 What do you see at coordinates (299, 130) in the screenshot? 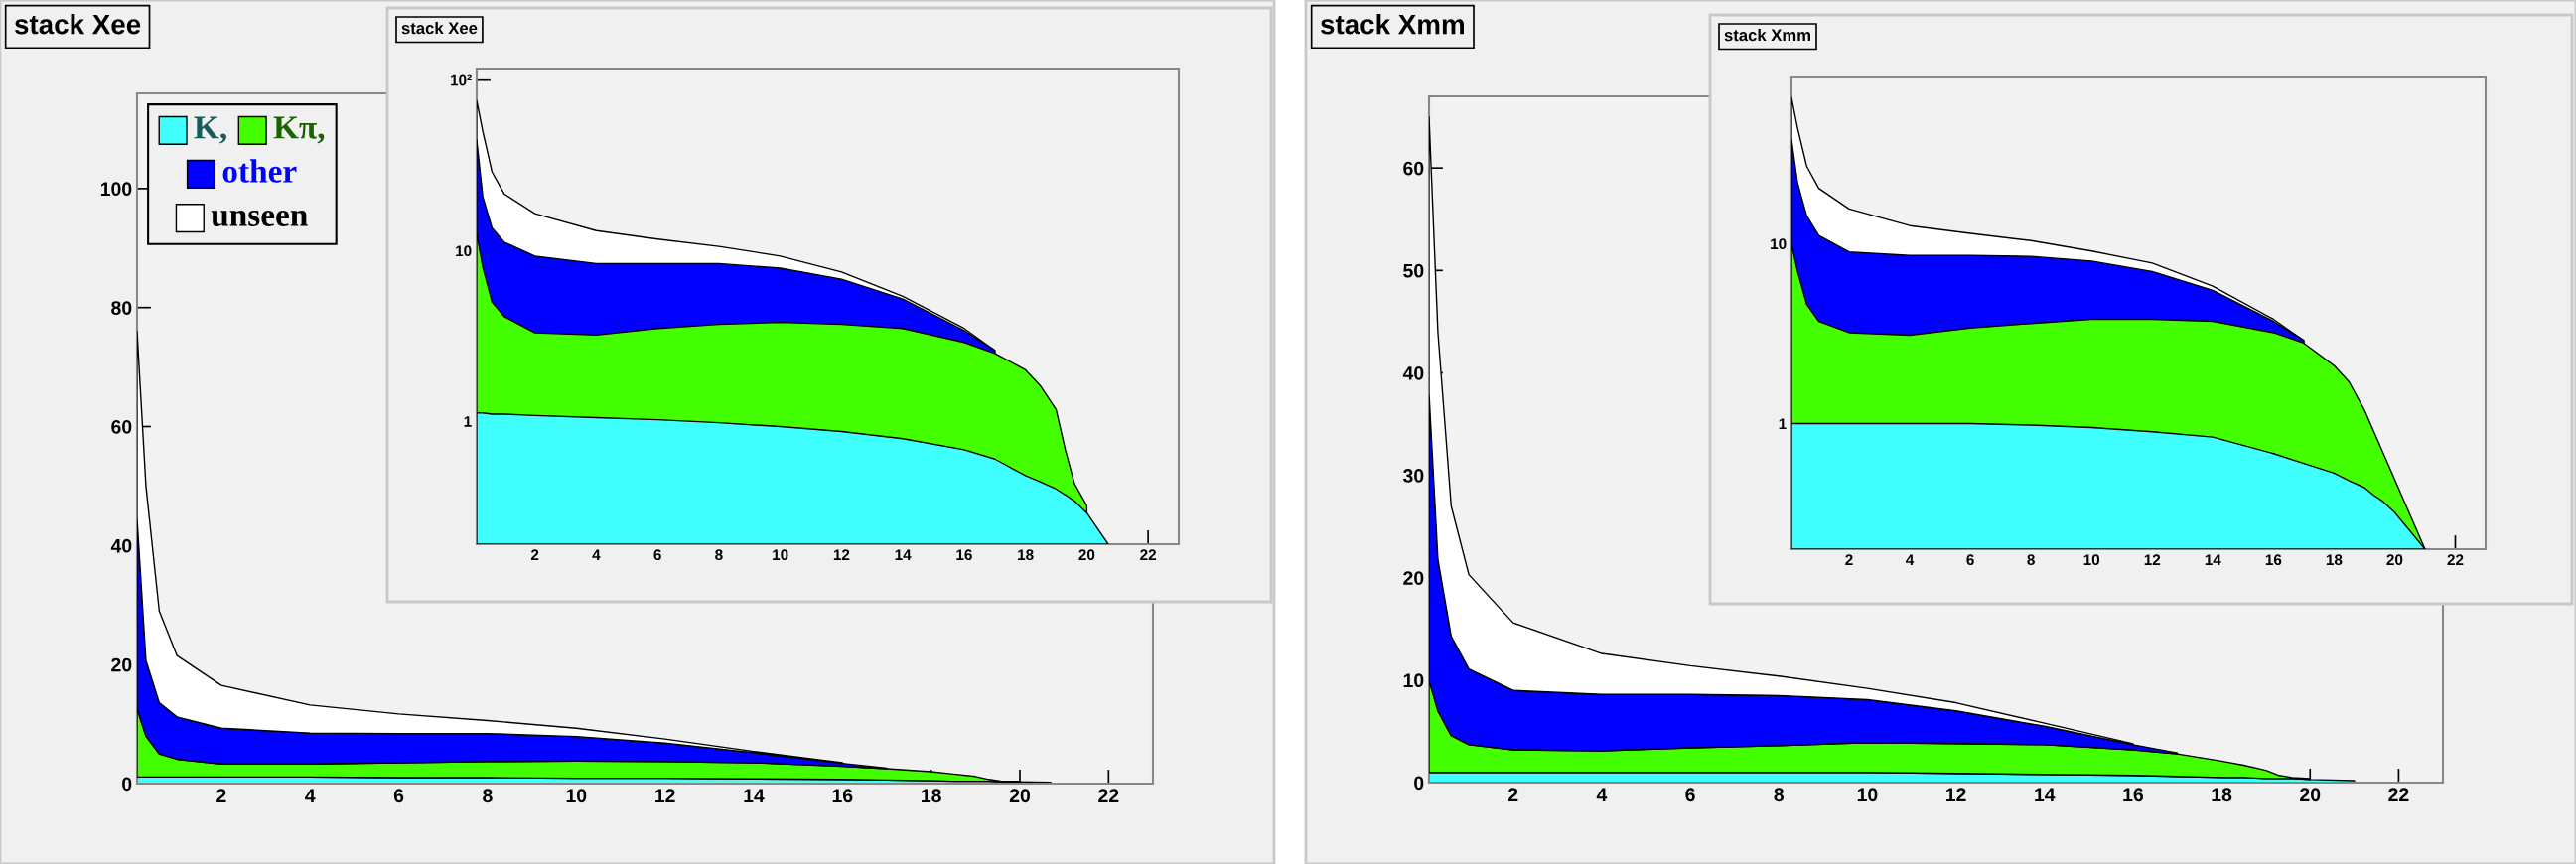
I see `legend-label: Kπ,` at bounding box center [299, 130].